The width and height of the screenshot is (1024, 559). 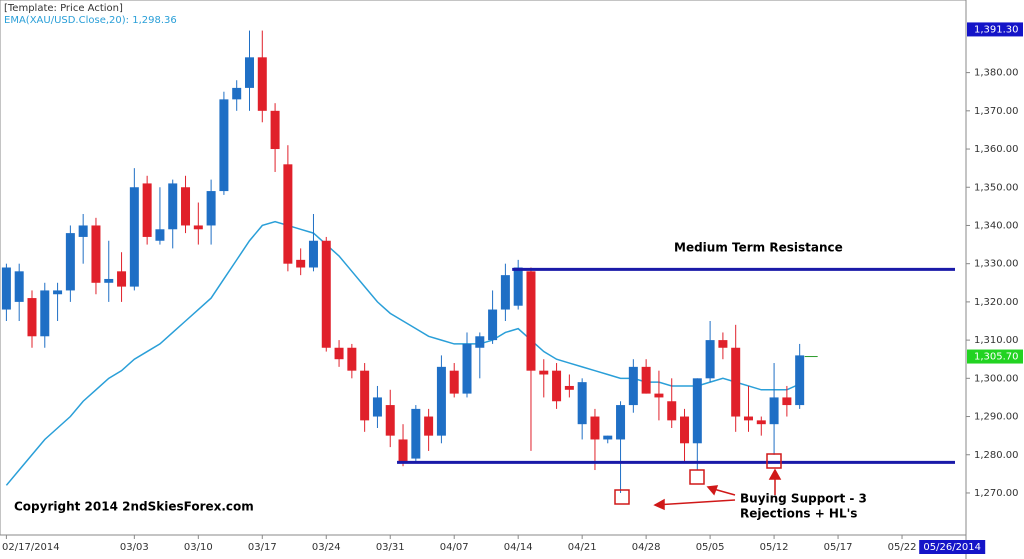 What do you see at coordinates (262, 547) in the screenshot?
I see `x-tick-label: 03/17` at bounding box center [262, 547].